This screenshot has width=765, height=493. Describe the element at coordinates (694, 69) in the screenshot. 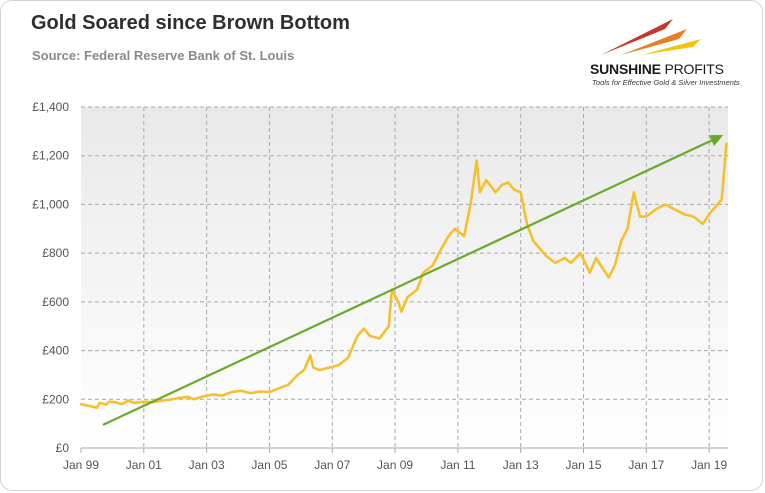

I see `logo-brand-b: PROFITS` at that location.